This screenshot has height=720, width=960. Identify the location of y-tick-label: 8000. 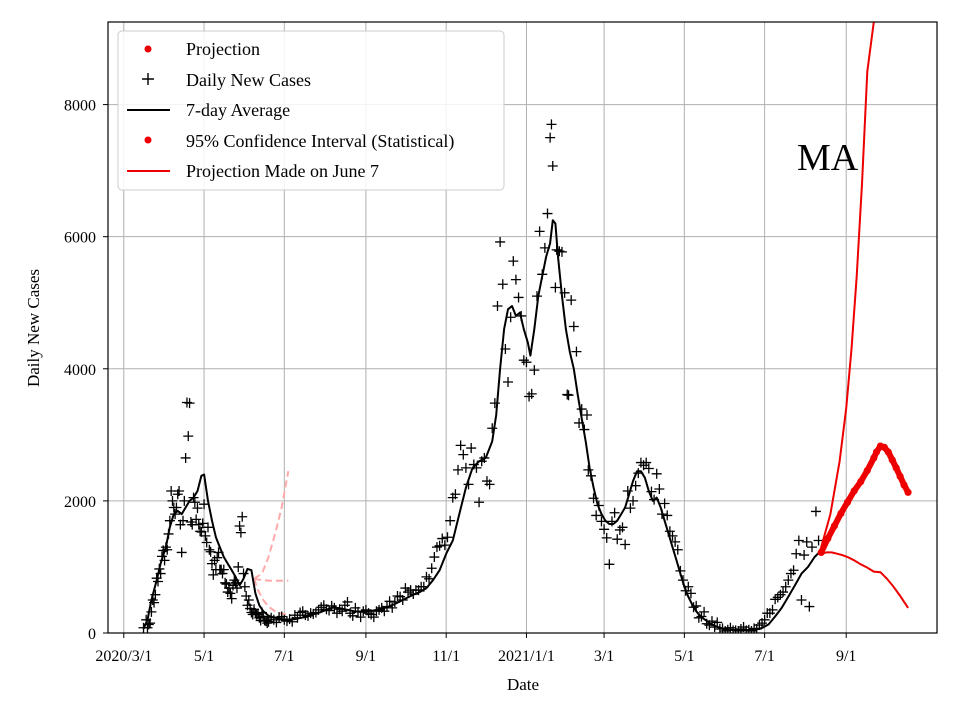
(80, 106).